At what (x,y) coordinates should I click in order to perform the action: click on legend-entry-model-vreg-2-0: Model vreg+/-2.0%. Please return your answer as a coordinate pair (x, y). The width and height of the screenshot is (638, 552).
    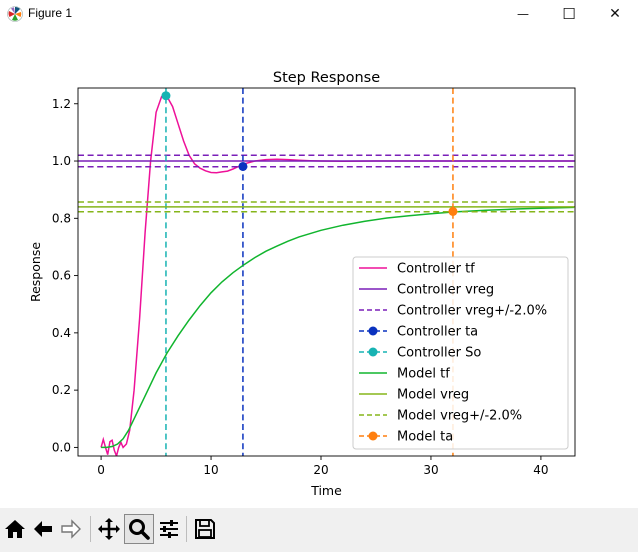
    Looking at the image, I should click on (459, 416).